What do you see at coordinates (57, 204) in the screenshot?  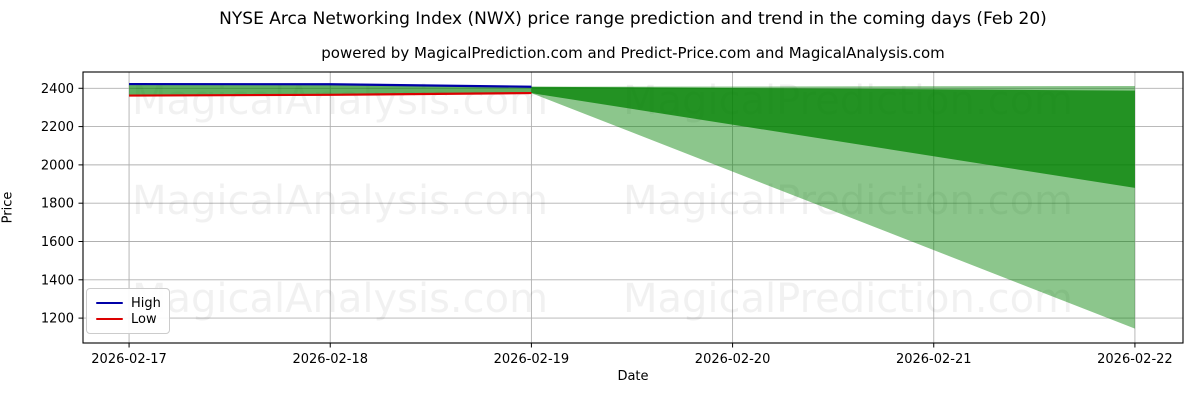 I see `y-tick-label: 1800` at bounding box center [57, 204].